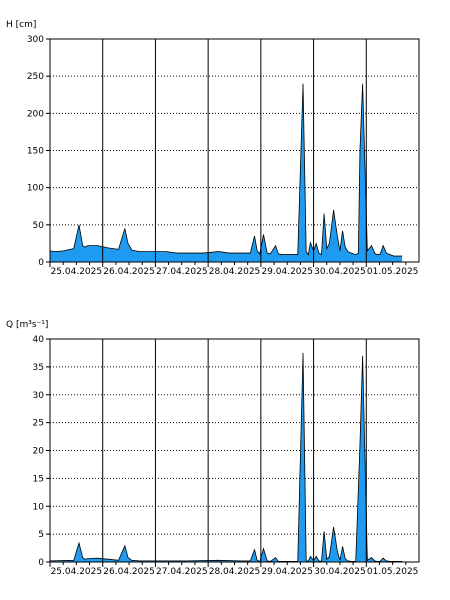 The image size is (450, 600). I want to click on chart1-xtick-label: 30.04.2025, so click(340, 272).